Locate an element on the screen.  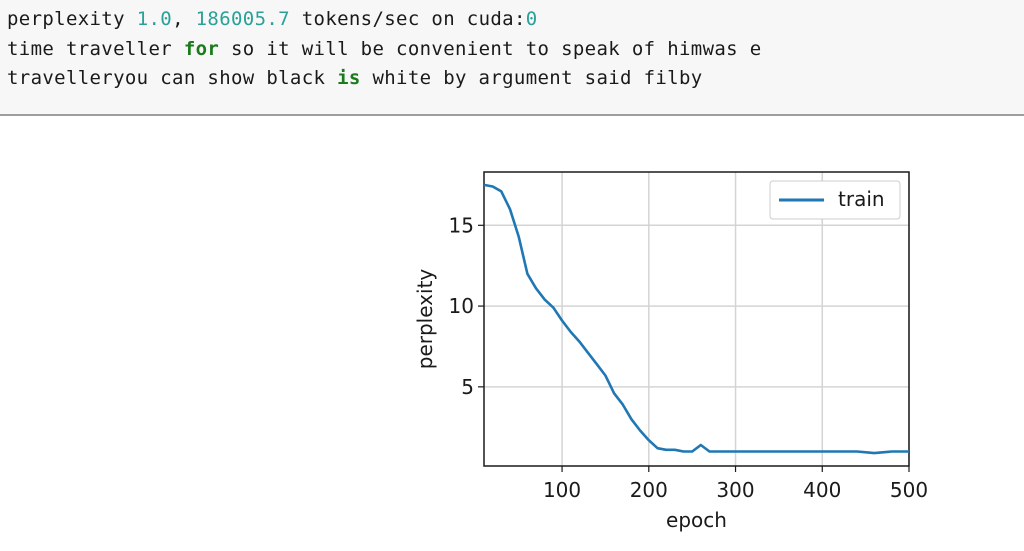
stats-prefix: perplexity is located at coordinates (72, 19).